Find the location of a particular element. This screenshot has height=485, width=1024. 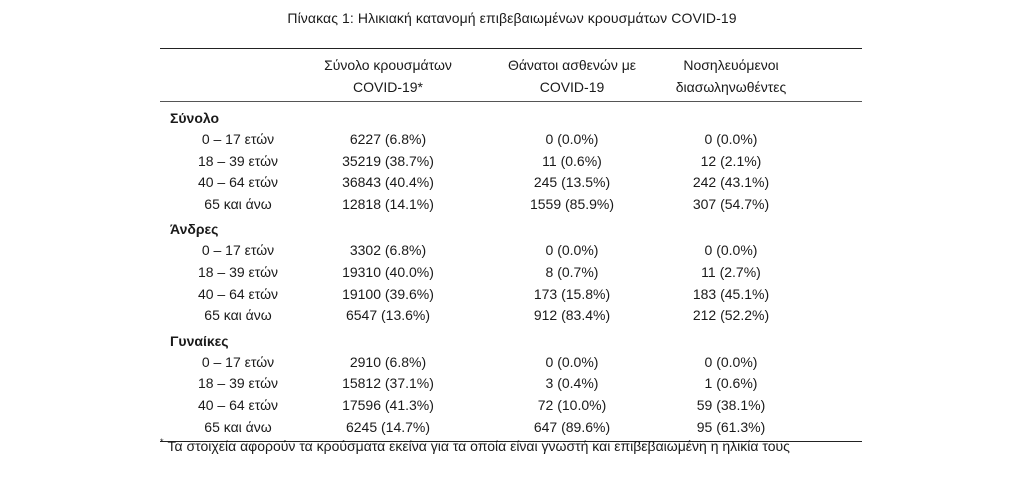

deaths-cell: 173 (15.8%) is located at coordinates (572, 293).